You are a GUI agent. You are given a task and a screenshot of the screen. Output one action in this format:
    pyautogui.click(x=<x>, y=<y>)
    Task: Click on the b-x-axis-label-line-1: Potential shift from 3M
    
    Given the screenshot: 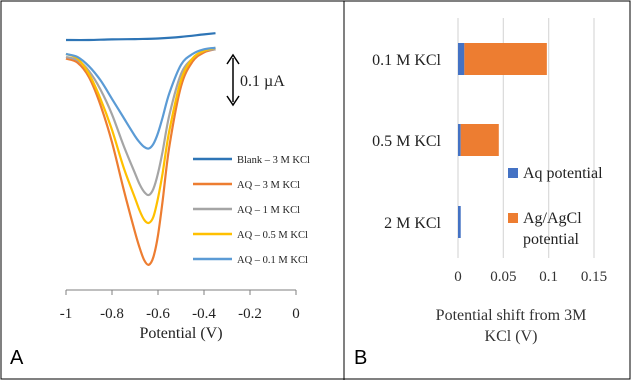 What is the action you would take?
    pyautogui.click(x=511, y=315)
    